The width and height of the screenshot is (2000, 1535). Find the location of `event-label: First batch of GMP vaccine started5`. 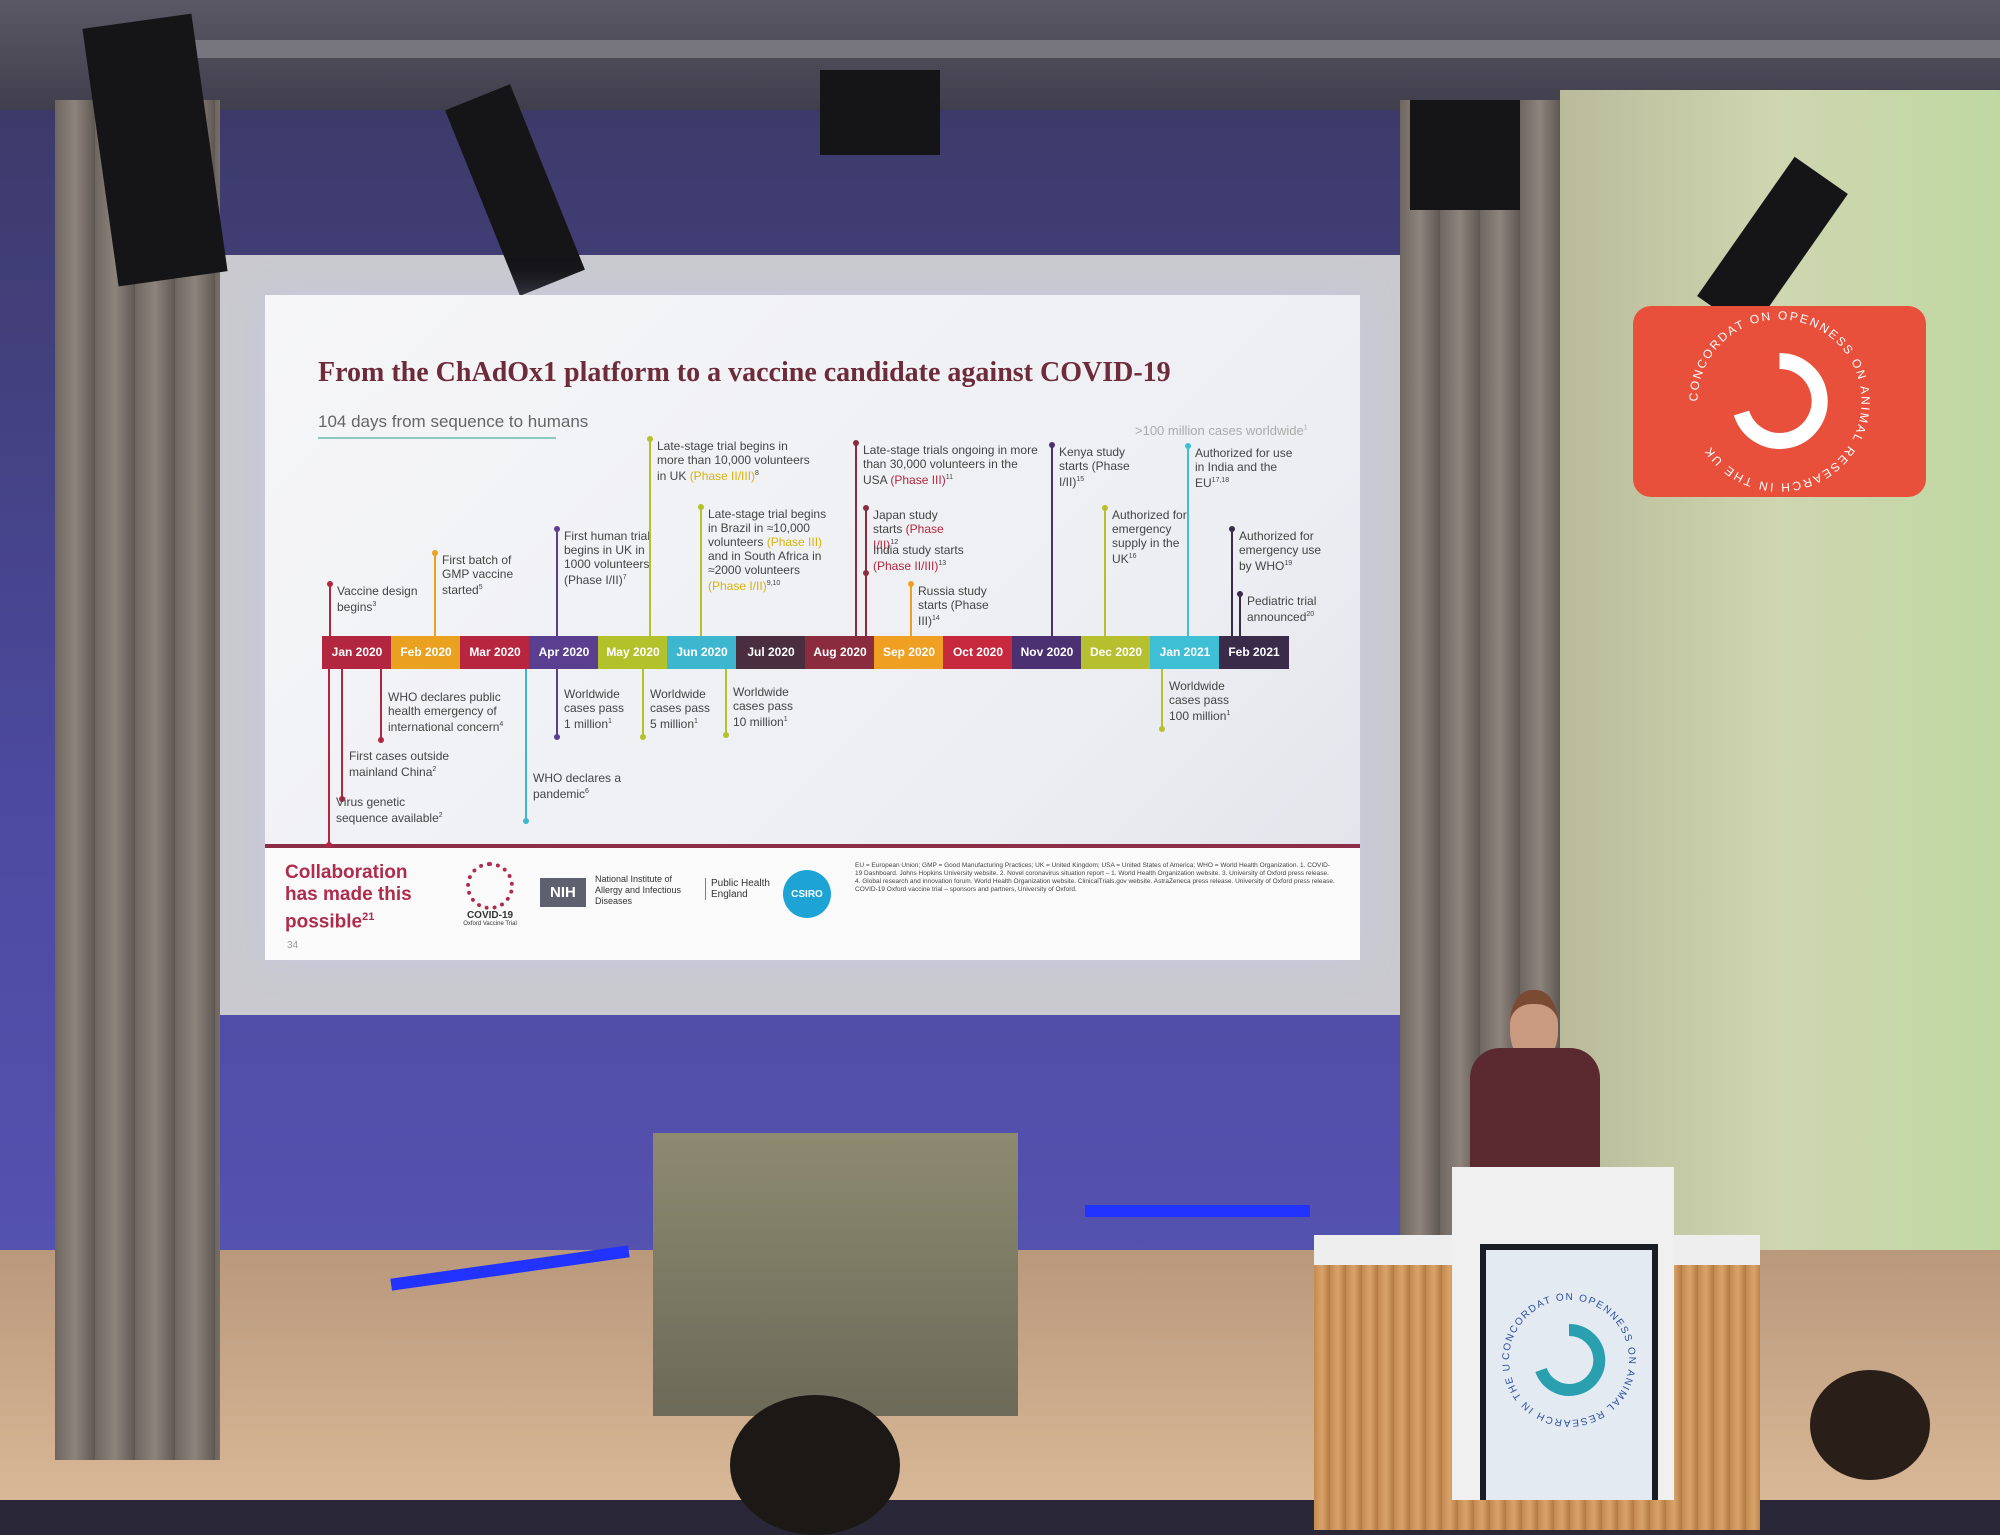

event-label: First batch of GMP vaccine started5 is located at coordinates (489, 575).